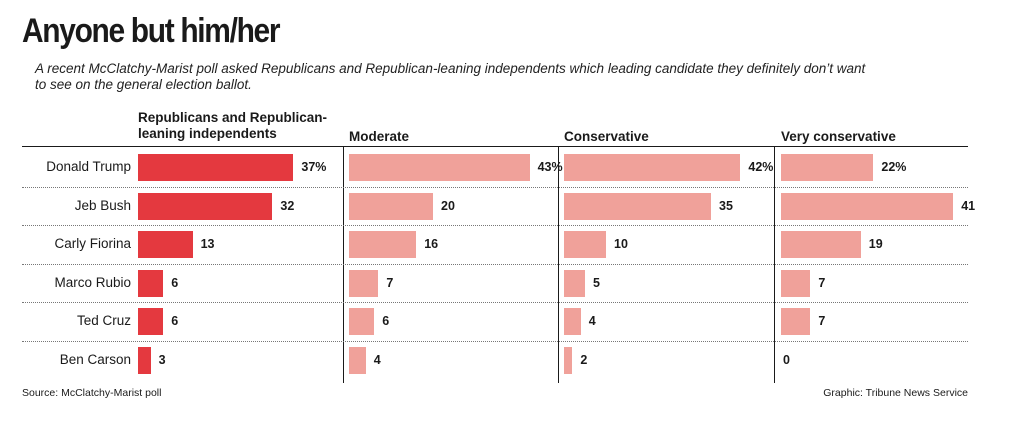  What do you see at coordinates (621, 244) in the screenshot?
I see `value-label-carly-fiorina-col3: 10` at bounding box center [621, 244].